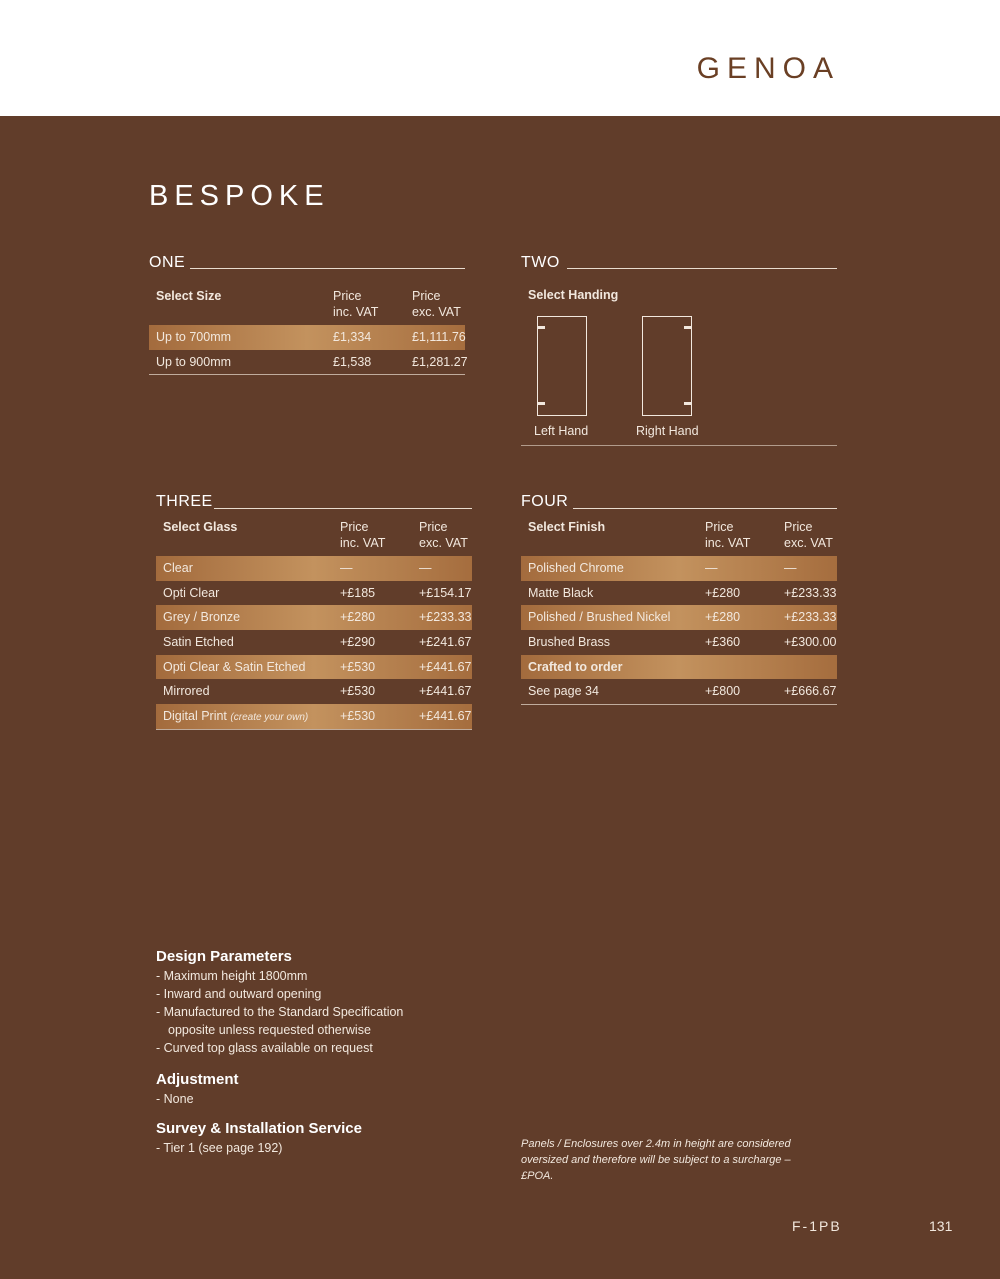 This screenshot has height=1279, width=1000. What do you see at coordinates (679, 618) in the screenshot?
I see `table-row: Polished / Brushed Nickel +£280 +£233.33` at bounding box center [679, 618].